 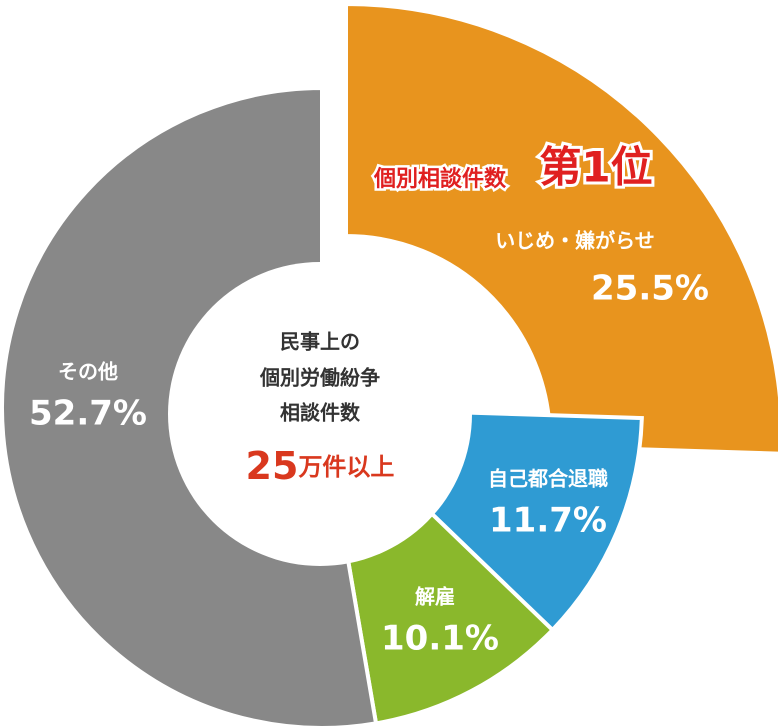 What do you see at coordinates (440, 179) in the screenshot?
I see `annotation-text: 個別相談件数` at bounding box center [440, 179].